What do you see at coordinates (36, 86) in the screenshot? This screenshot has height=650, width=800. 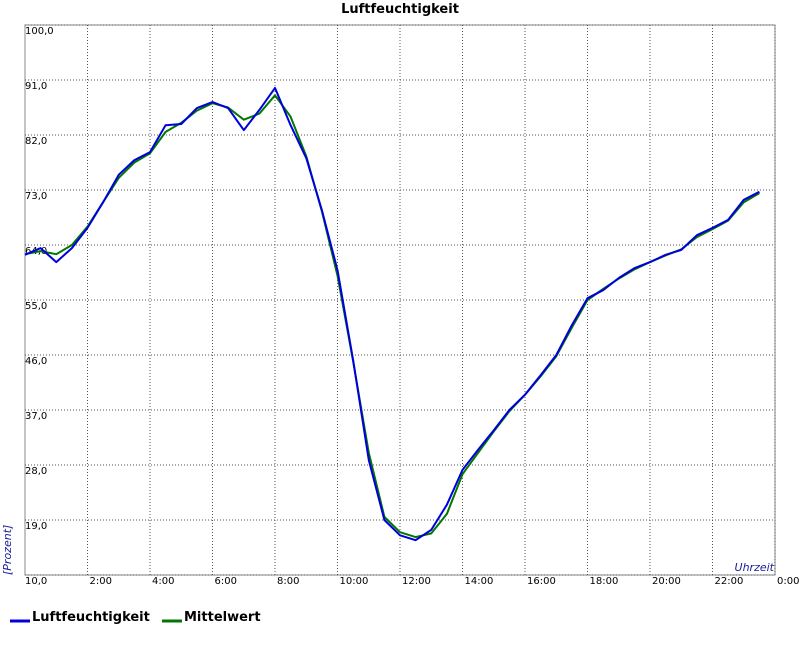 I see `y-tick-label: 91,0` at bounding box center [36, 86].